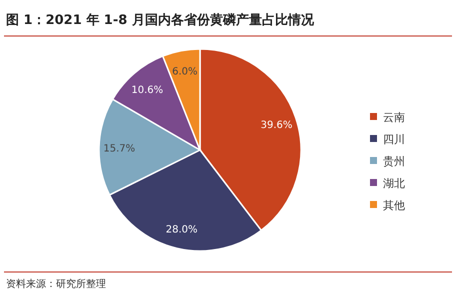 This screenshot has width=456, height=296. I want to click on data-label: 28.0%, so click(182, 230).